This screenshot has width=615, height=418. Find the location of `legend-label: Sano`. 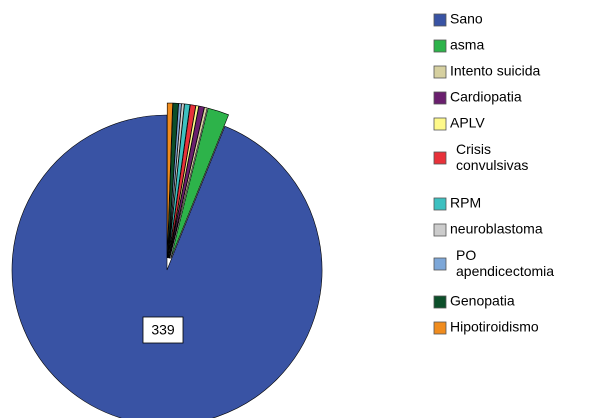

legend-label: Sano is located at coordinates (466, 19).